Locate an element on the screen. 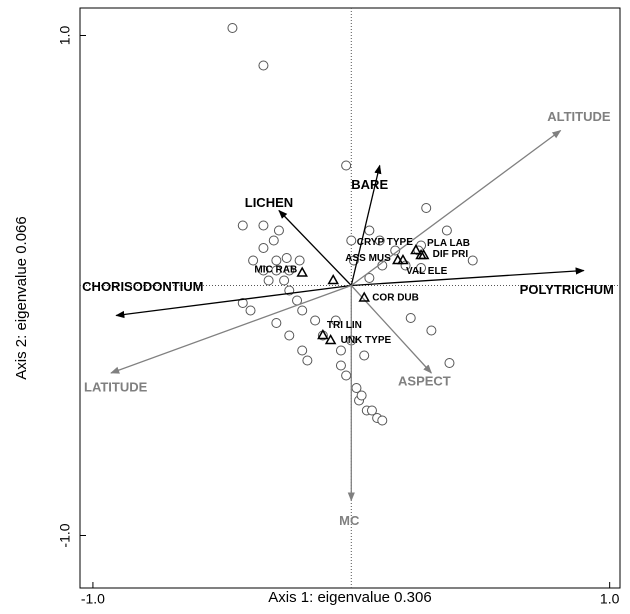 The height and width of the screenshot is (614, 630). species-label: TRI LIN is located at coordinates (344, 325).